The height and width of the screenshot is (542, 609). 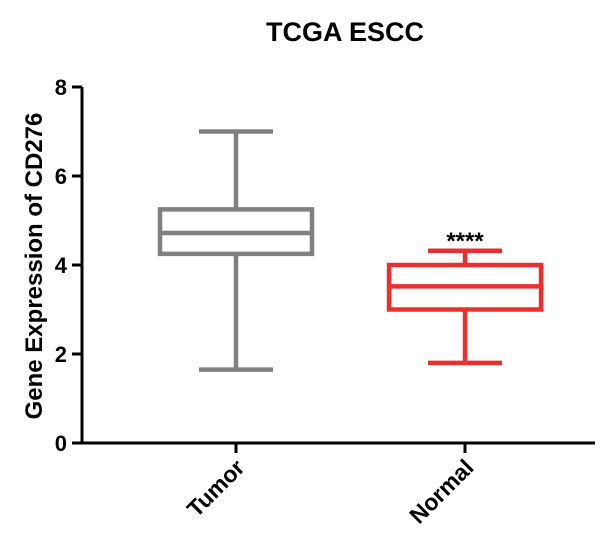 What do you see at coordinates (34, 266) in the screenshot?
I see `y-axis-label: Gene Expression of CD276` at bounding box center [34, 266].